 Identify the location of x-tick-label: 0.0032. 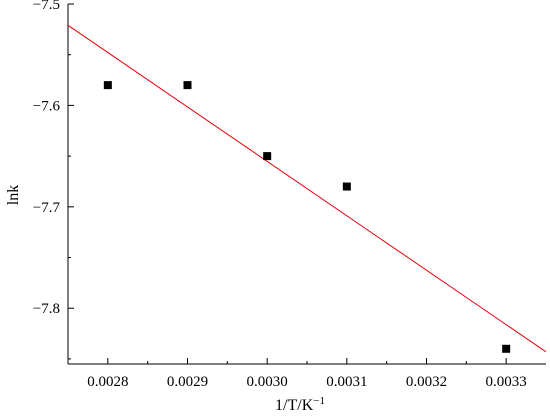
(426, 382).